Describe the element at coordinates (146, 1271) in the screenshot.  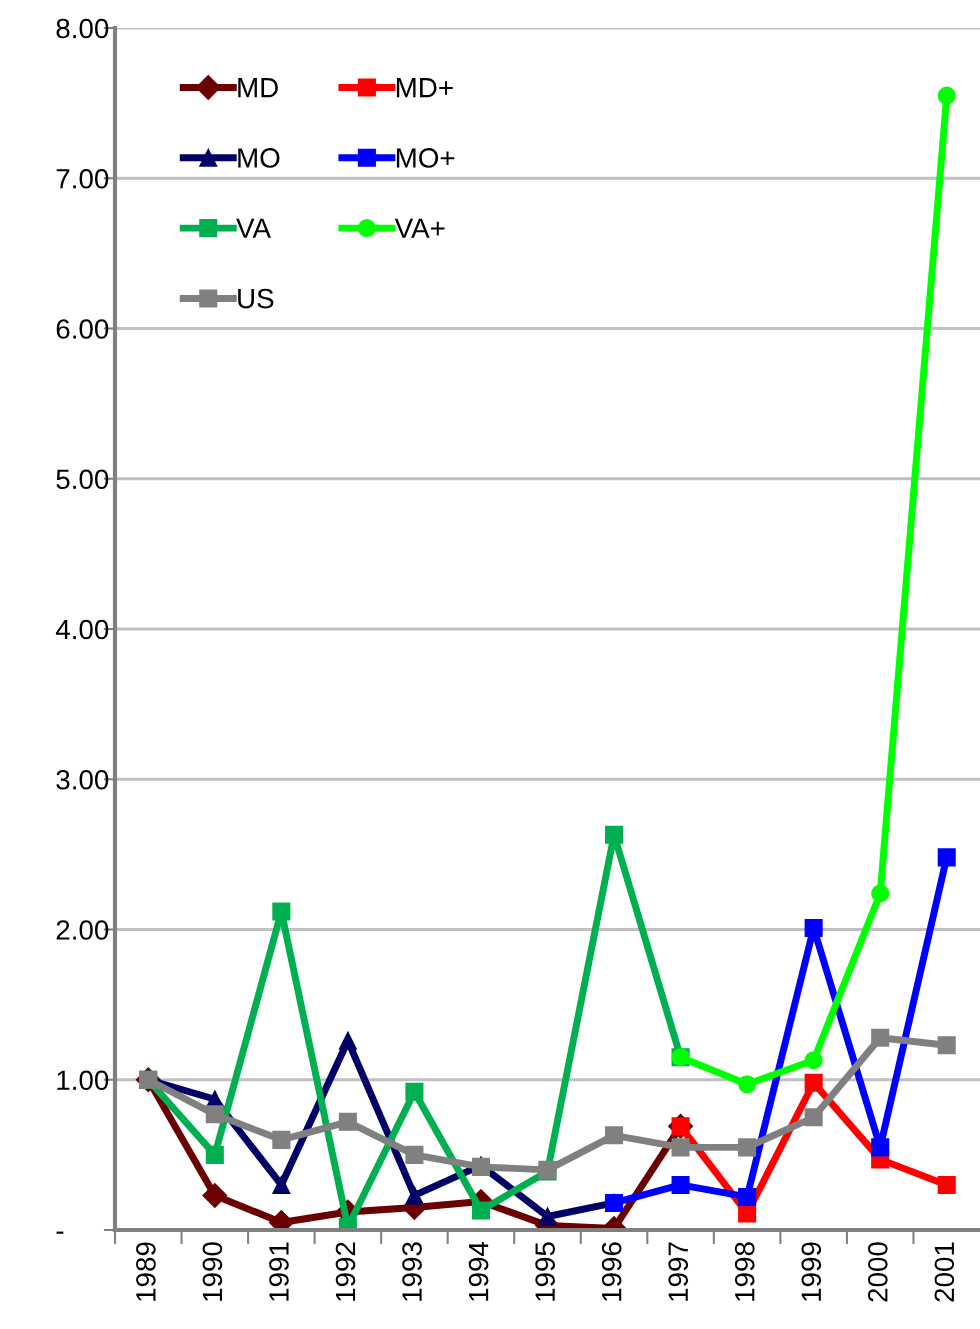
I see `x-tick-label: 1989` at that location.